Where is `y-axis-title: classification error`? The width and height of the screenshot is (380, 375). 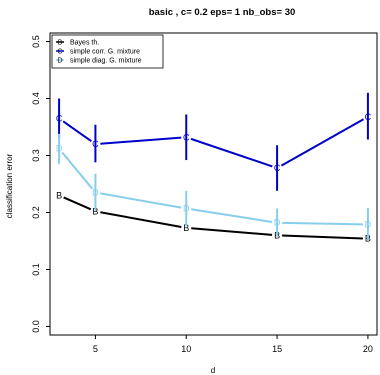
y-axis-title: classification error is located at coordinates (9, 185).